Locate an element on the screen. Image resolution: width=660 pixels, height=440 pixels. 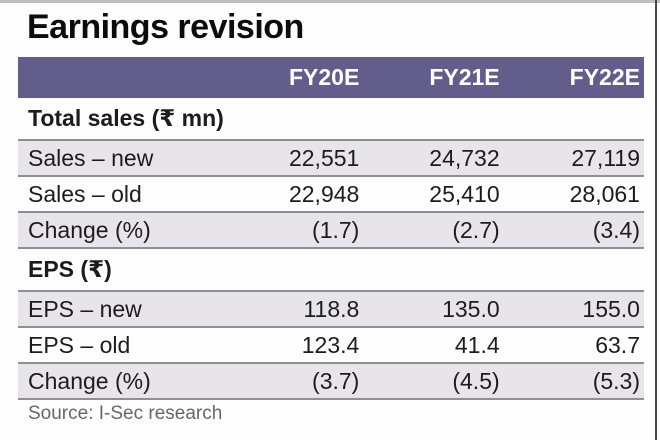
table-row: Change (%) (1.7) (2.7) (3.4) is located at coordinates (331, 230).